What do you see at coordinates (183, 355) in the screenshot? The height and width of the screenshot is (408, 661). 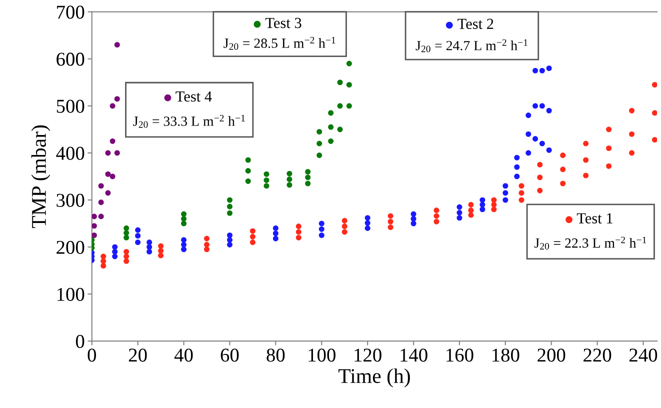 I see `x-tick-label: 40` at bounding box center [183, 355].